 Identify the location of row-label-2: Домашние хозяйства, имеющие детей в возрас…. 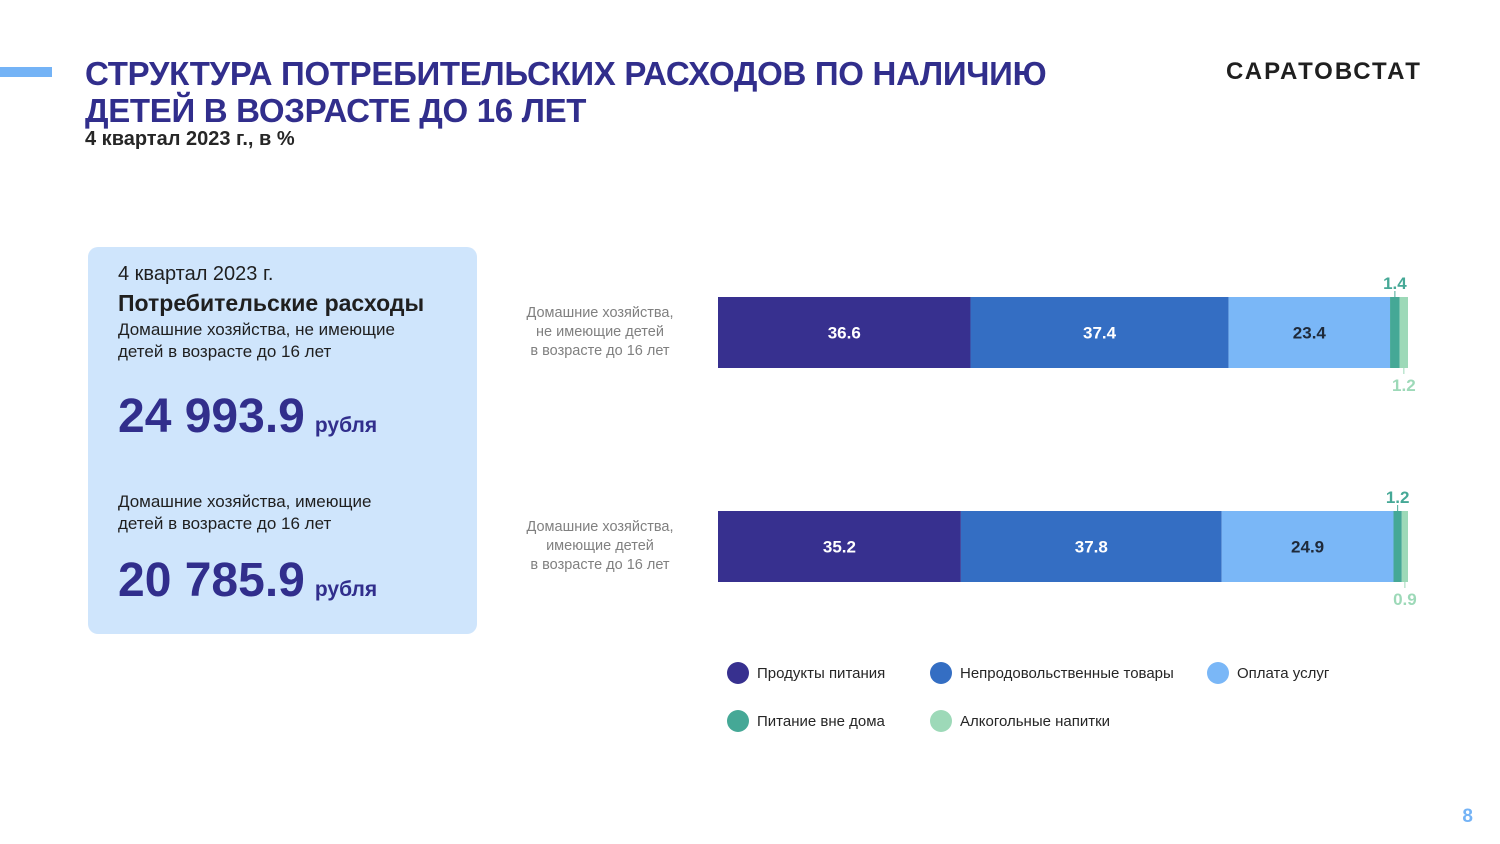
(600, 546).